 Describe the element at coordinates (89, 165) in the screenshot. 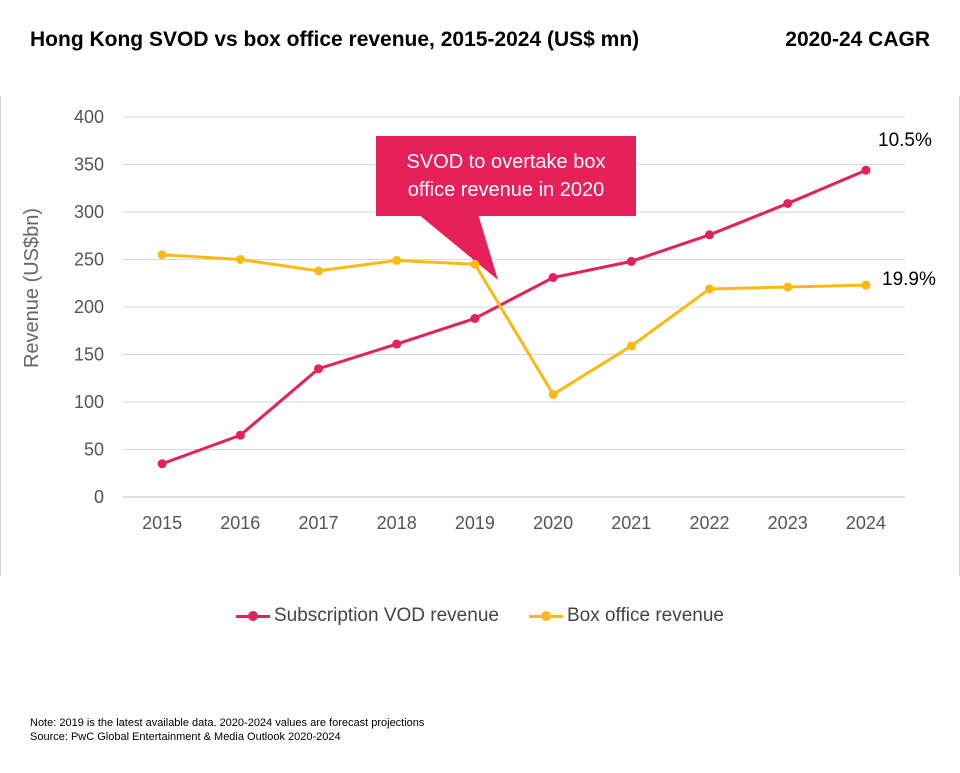

I see `y-tick-label: 350` at that location.